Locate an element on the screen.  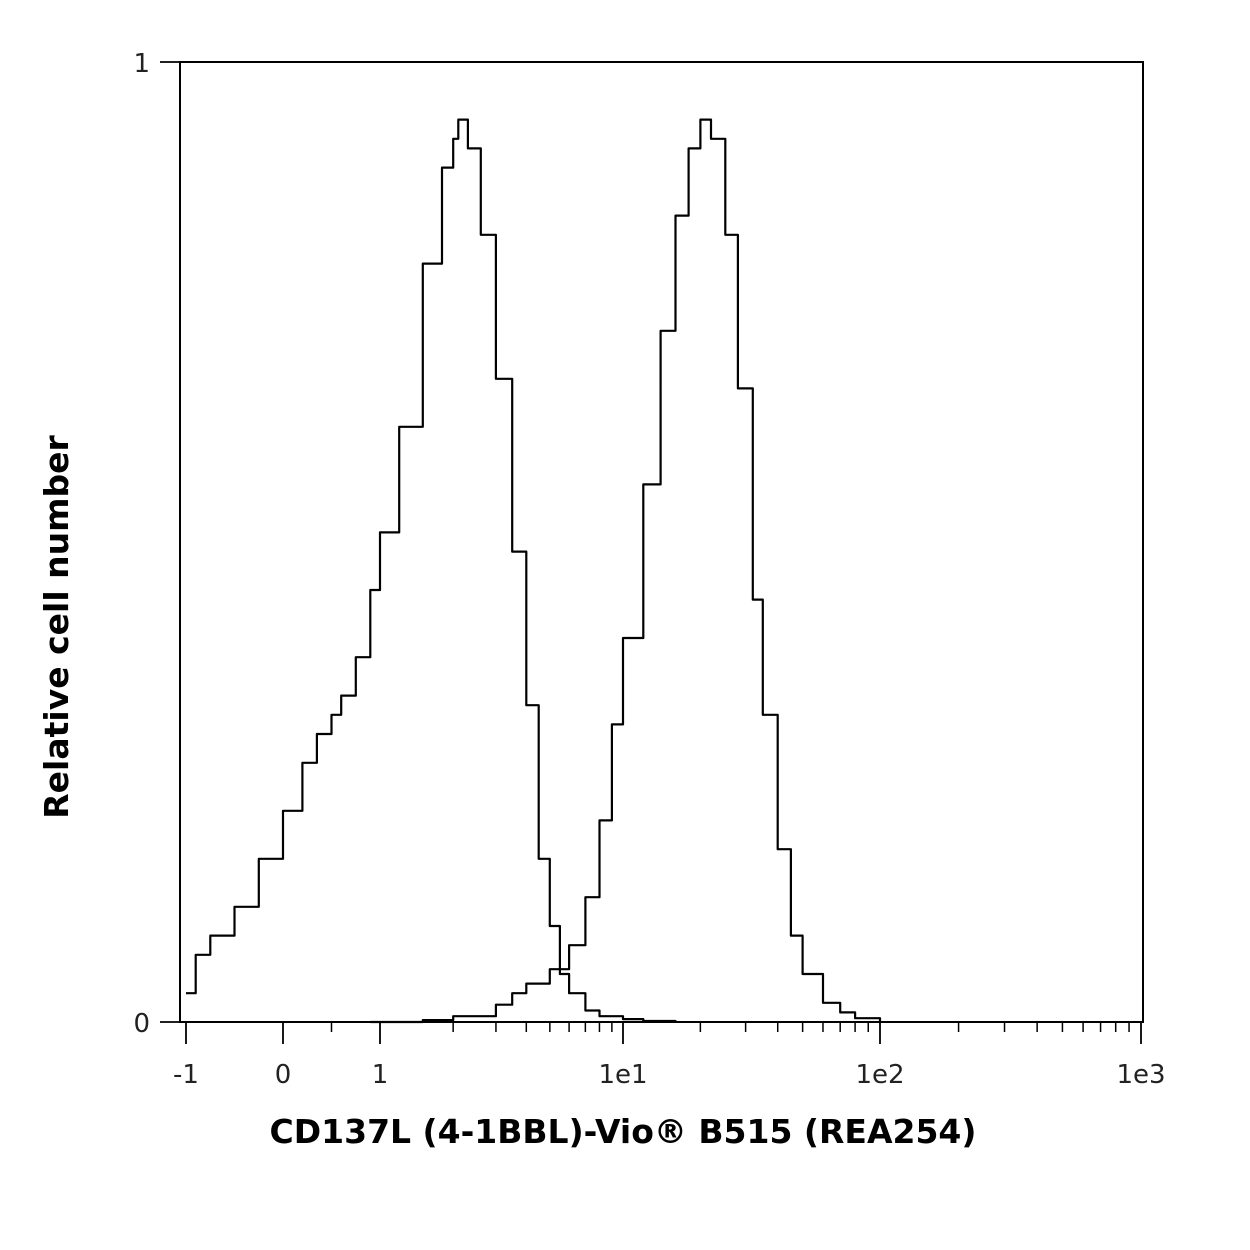
x-tick-label: 1e1 is located at coordinates (622, 1075).